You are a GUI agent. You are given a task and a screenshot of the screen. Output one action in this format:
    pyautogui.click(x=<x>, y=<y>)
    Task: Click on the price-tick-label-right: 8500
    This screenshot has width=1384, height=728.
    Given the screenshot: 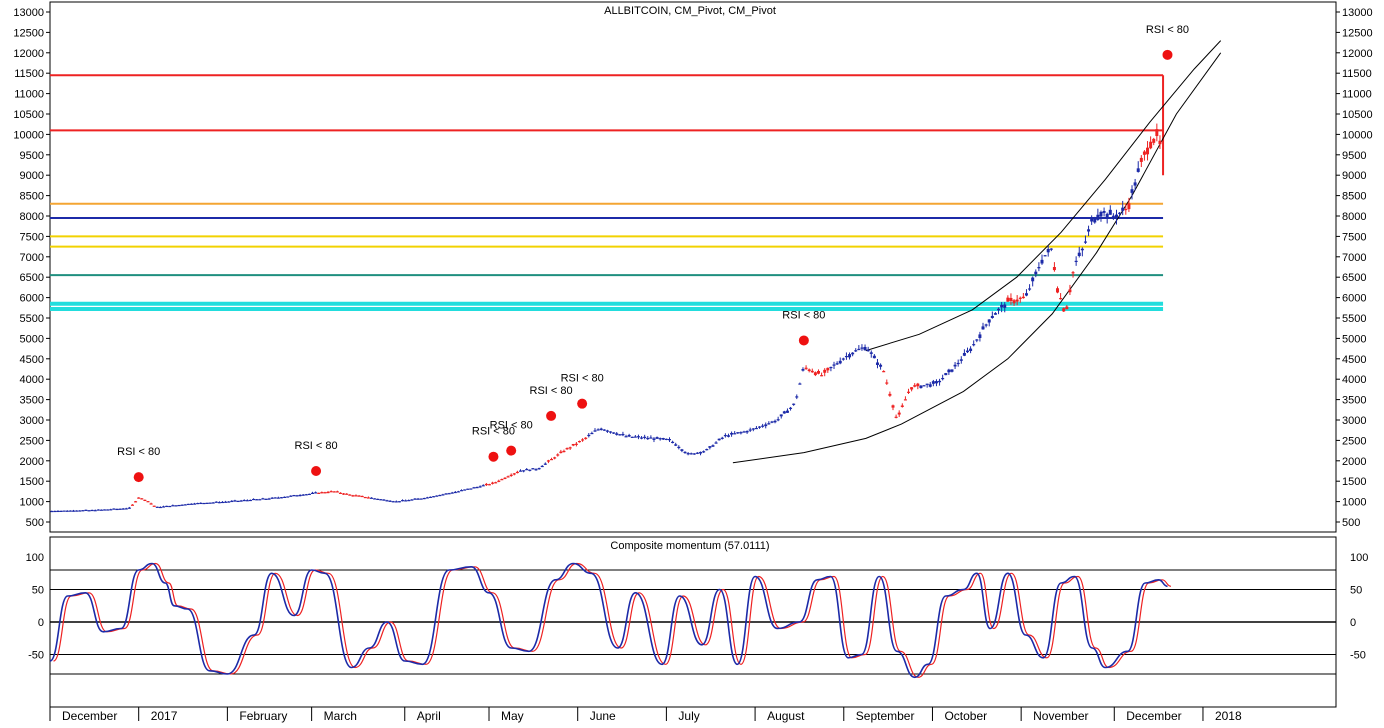 What is the action you would take?
    pyautogui.click(x=1354, y=197)
    